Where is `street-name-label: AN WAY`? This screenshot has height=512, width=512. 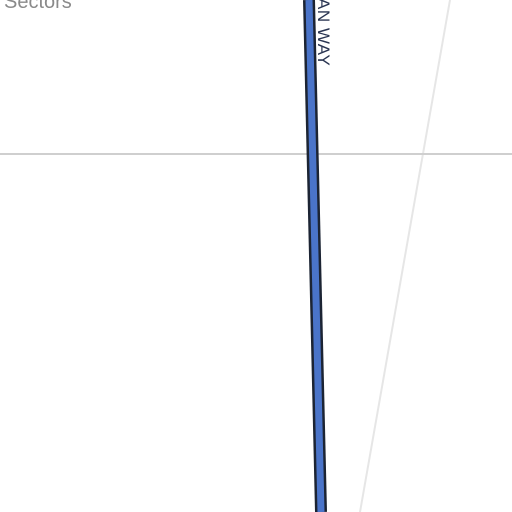 street-name-label: AN WAY is located at coordinates (323, 33).